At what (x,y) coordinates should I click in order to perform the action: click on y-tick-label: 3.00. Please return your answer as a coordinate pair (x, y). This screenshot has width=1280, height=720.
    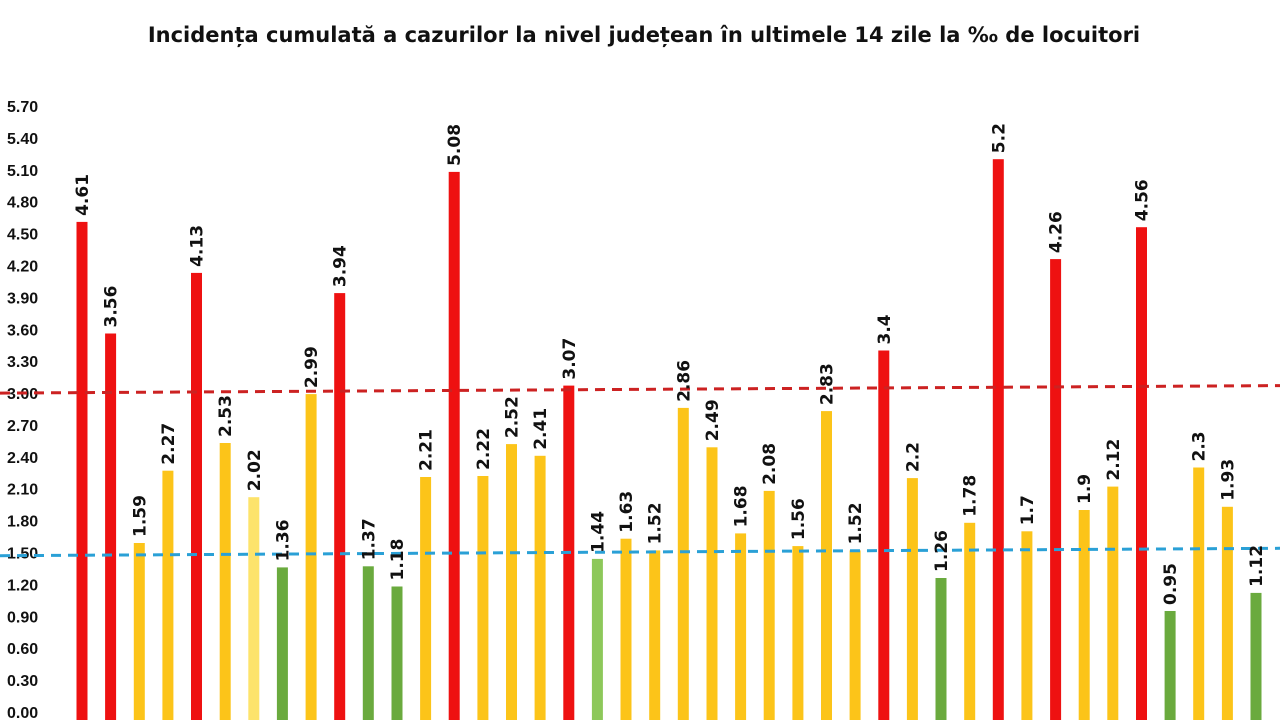
    Looking at the image, I should click on (22, 394).